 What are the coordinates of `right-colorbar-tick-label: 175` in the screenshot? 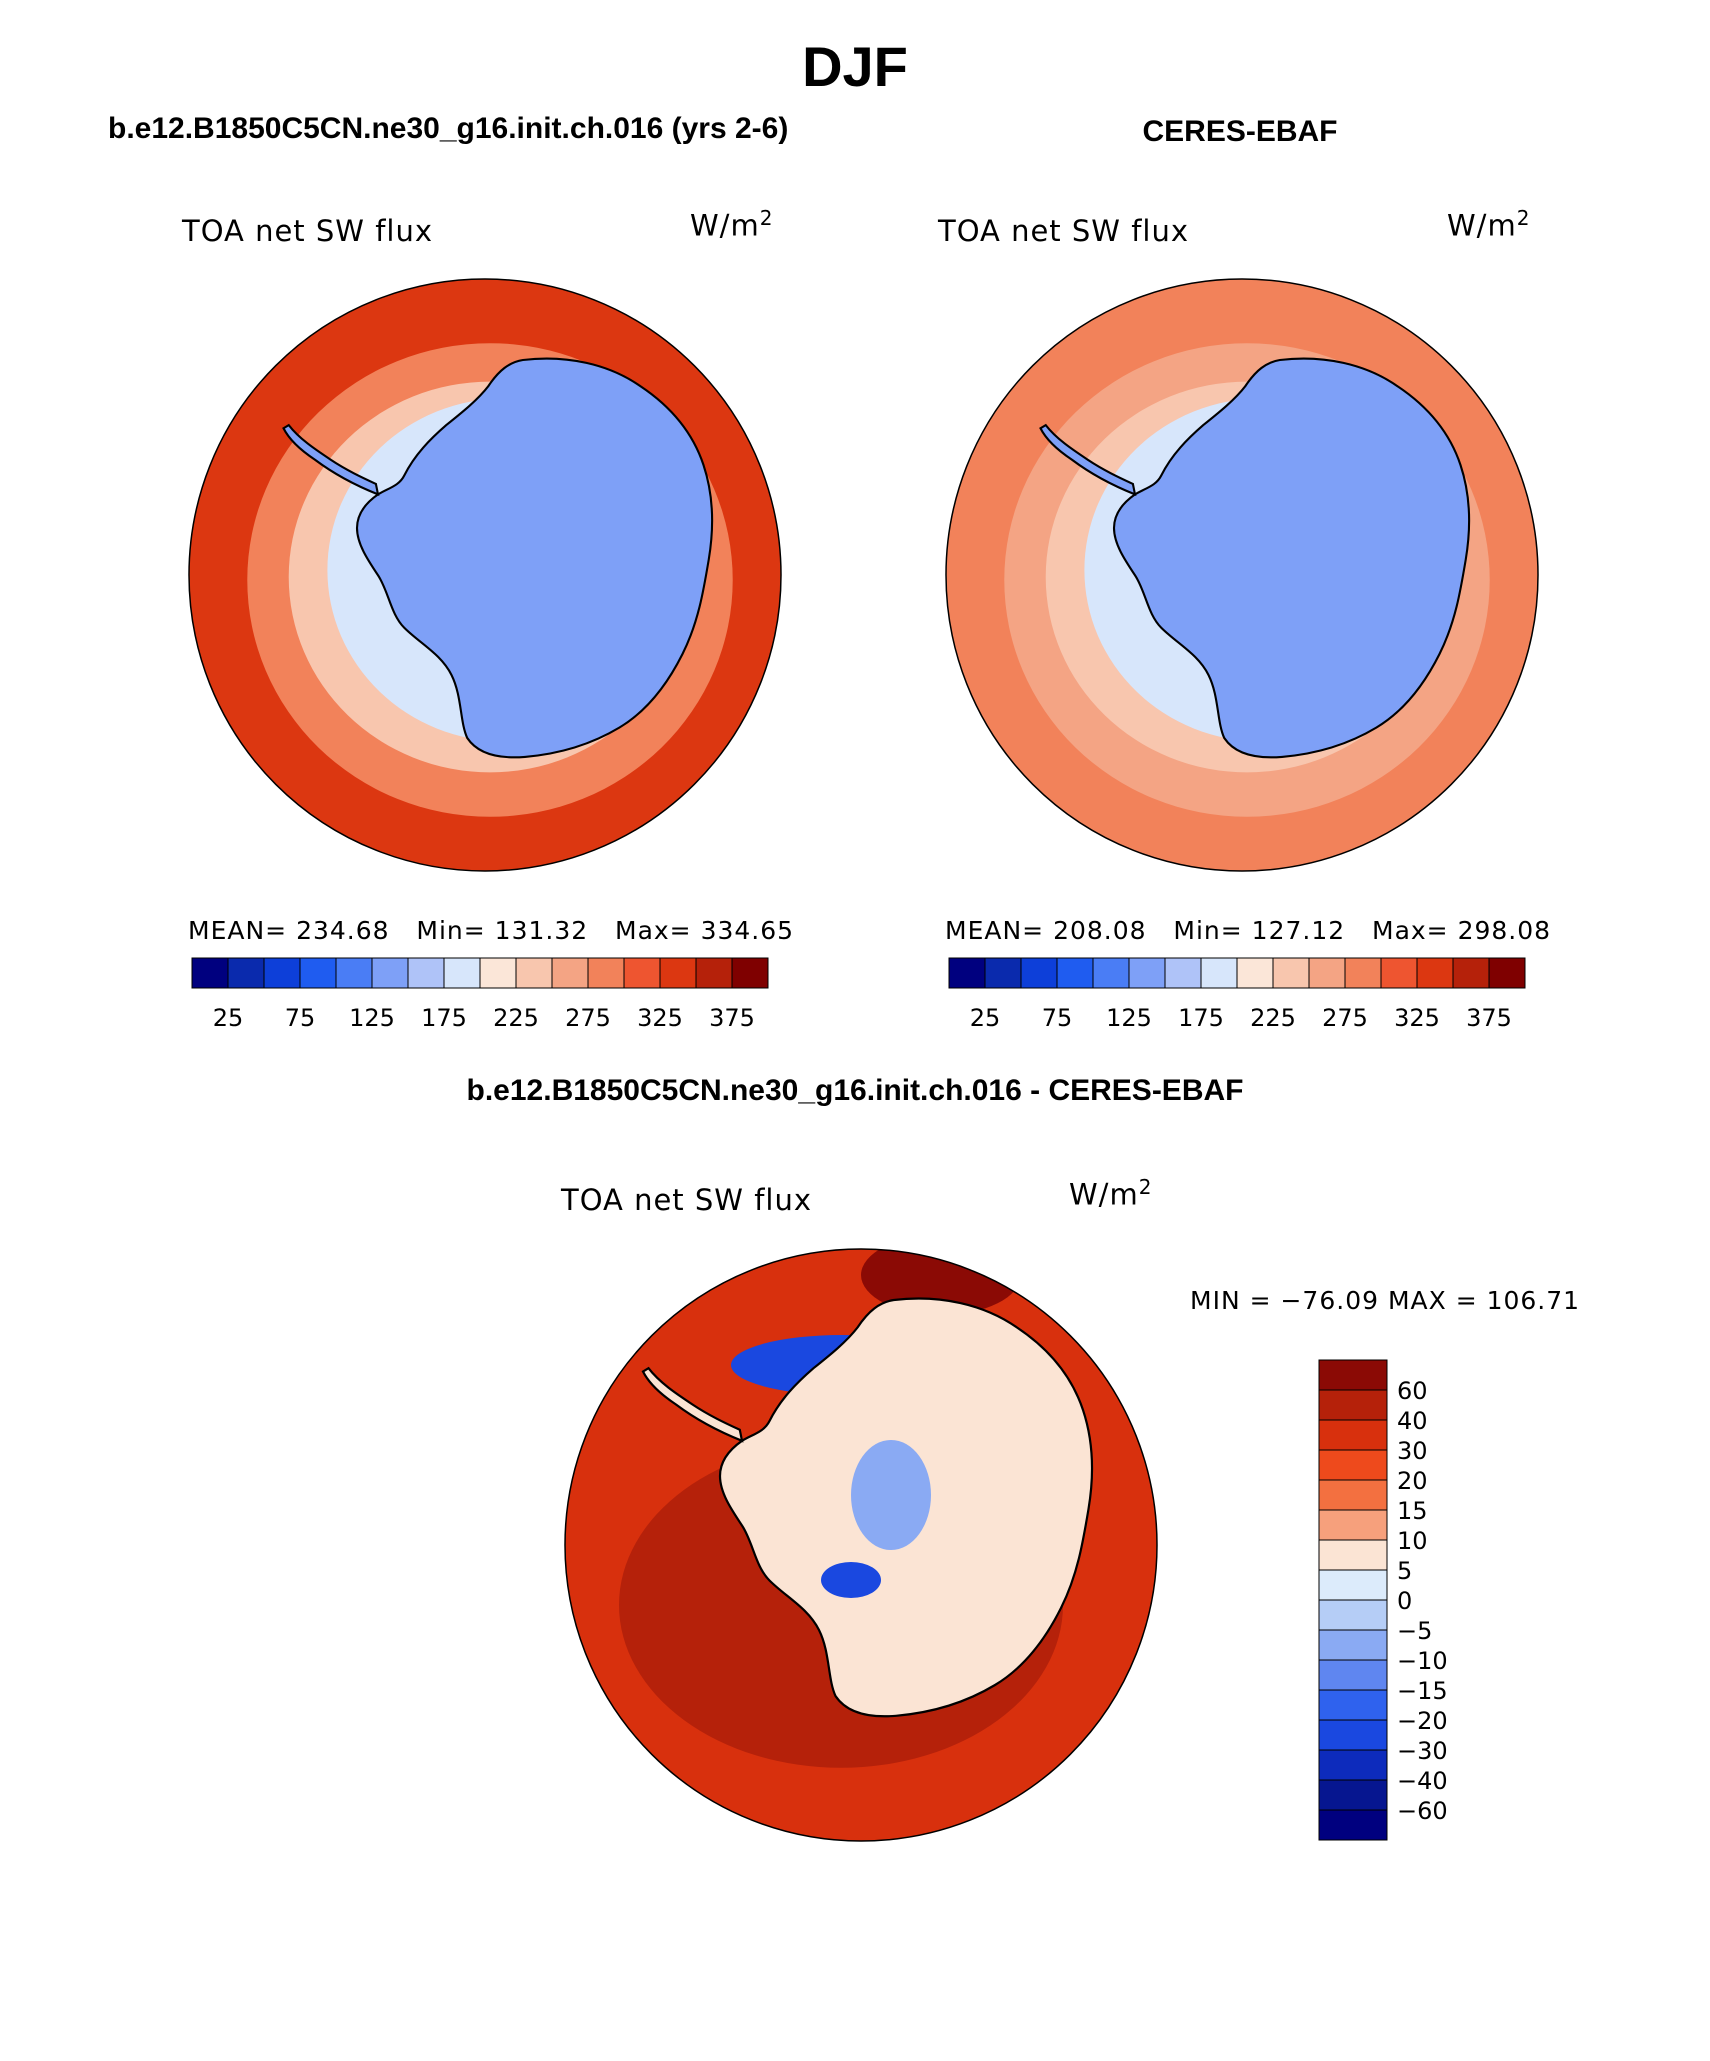 It's located at (1201, 1018).